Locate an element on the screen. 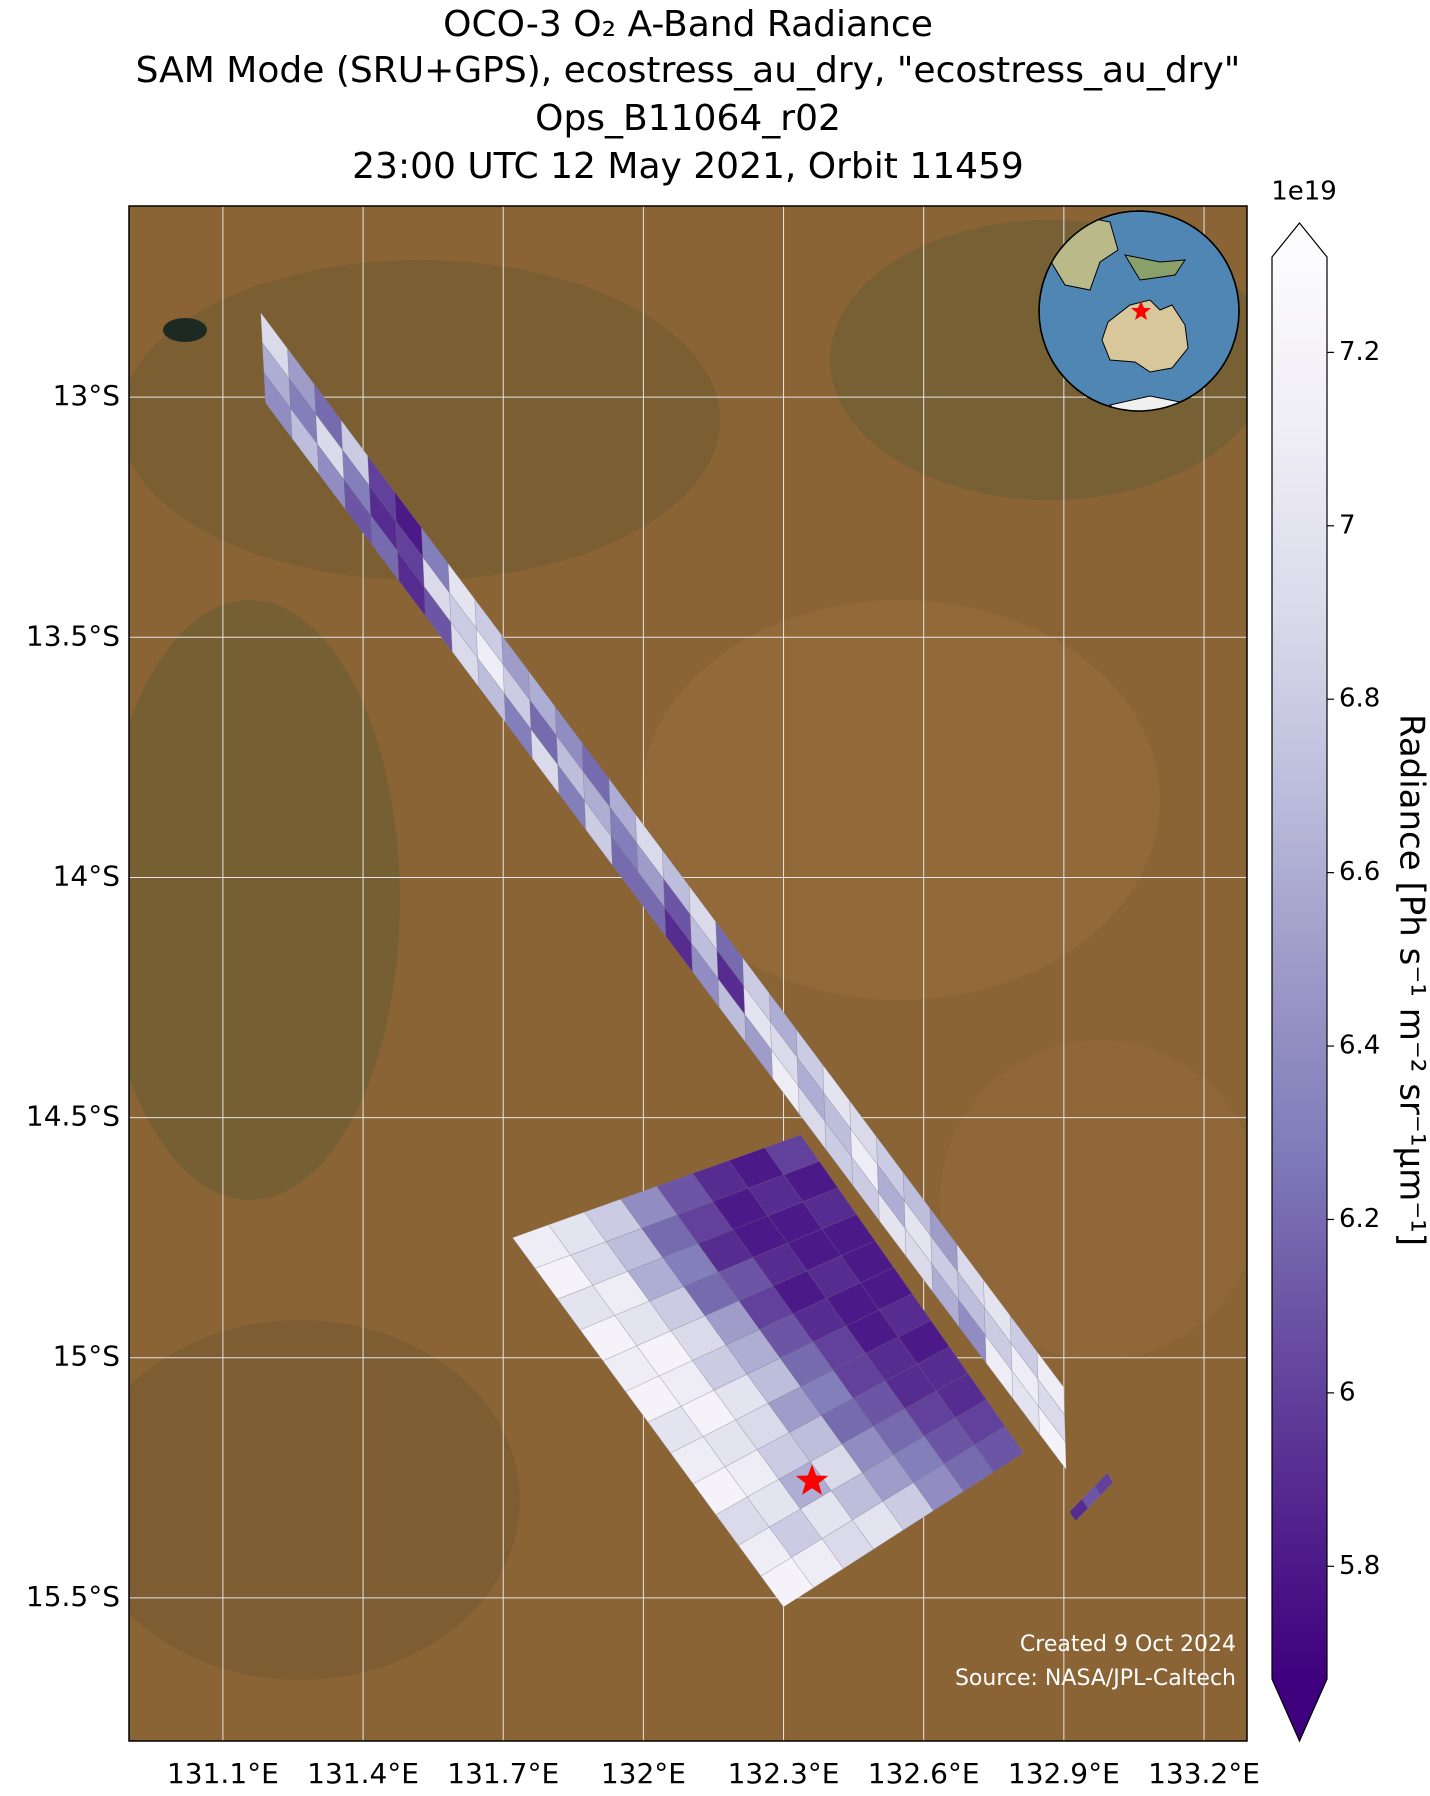 This screenshot has width=1430, height=1796. x-tick-label: 131.4°E is located at coordinates (363, 1773).